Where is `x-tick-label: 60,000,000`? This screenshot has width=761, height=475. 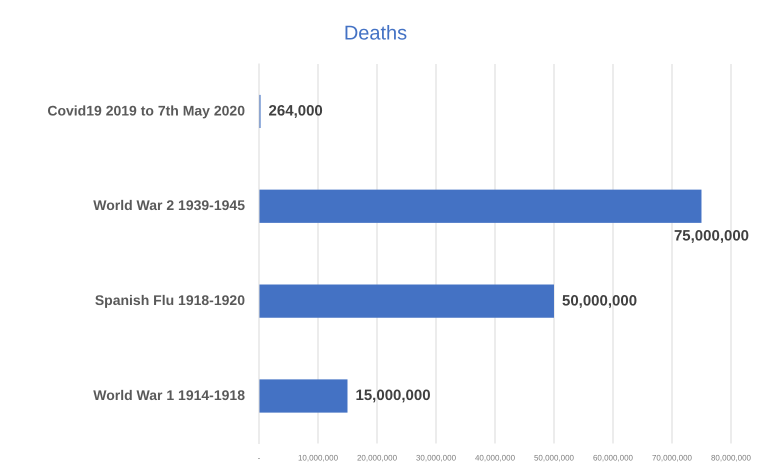 x-tick-label: 60,000,000 is located at coordinates (613, 457).